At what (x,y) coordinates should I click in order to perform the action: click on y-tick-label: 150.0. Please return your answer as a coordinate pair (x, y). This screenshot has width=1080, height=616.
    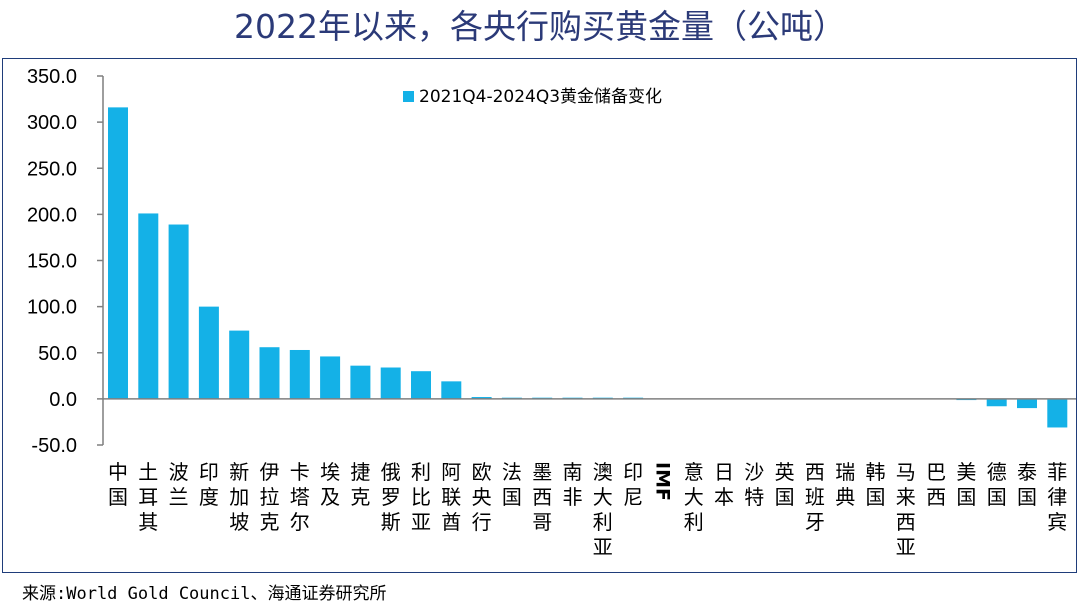
    Looking at the image, I should click on (52, 262).